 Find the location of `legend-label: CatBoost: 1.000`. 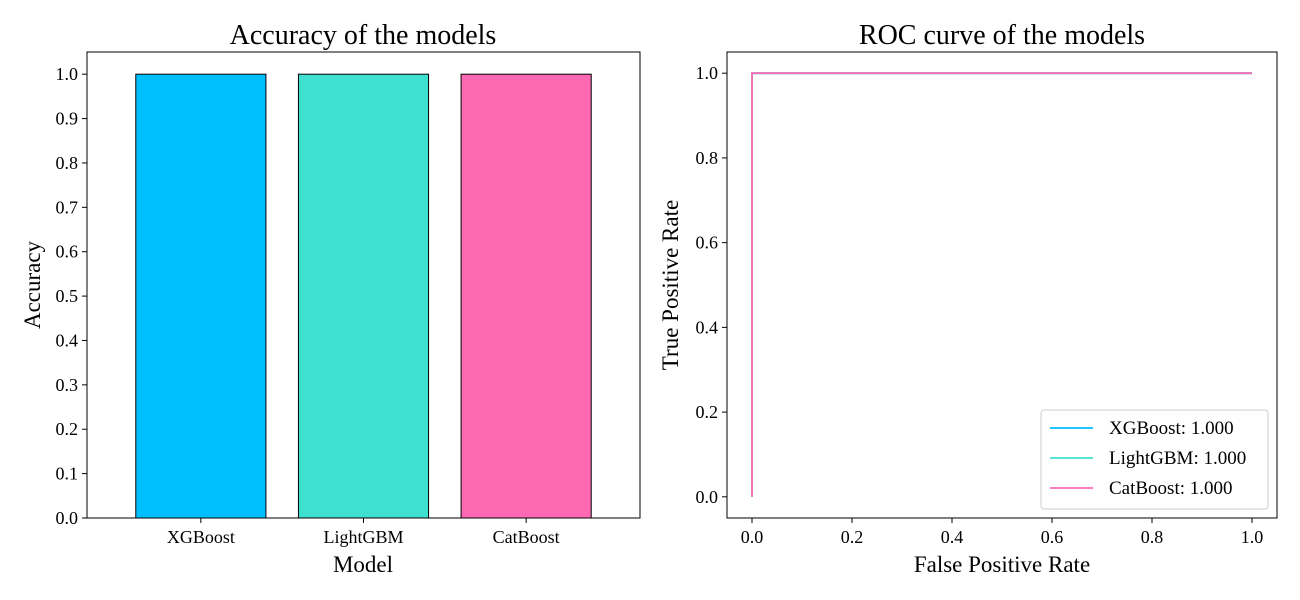

legend-label: CatBoost: 1.000 is located at coordinates (1171, 488).